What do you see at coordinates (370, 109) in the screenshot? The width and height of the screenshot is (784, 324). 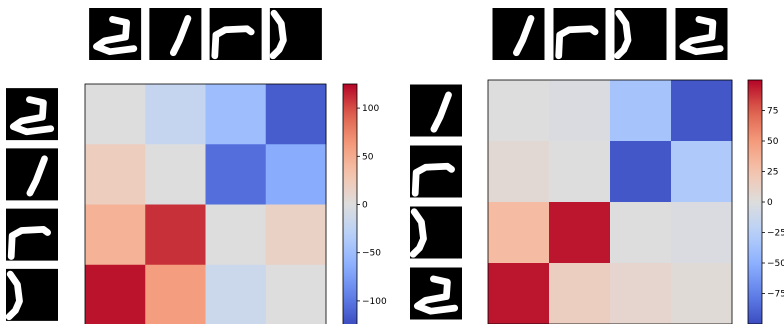 I see `colorbar-tick-label: 100` at bounding box center [370, 109].